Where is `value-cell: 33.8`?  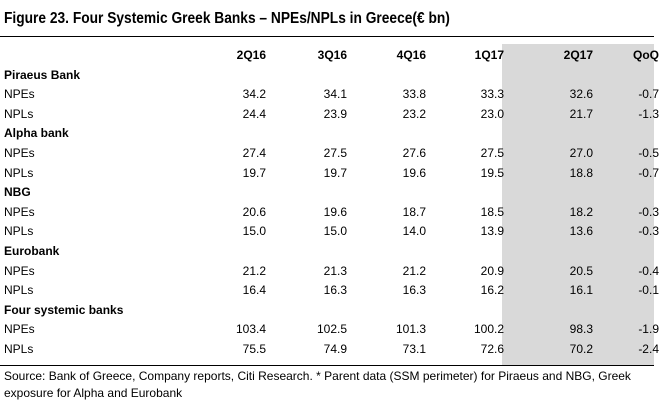 value-cell: 33.8 is located at coordinates (414, 94).